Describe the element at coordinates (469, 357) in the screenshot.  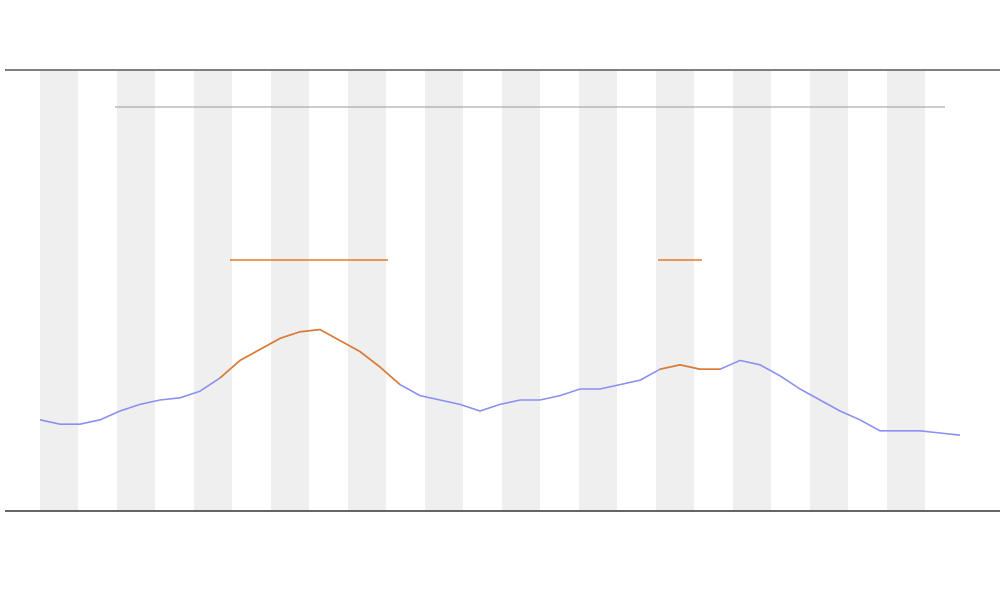
I see `series-line` at that location.